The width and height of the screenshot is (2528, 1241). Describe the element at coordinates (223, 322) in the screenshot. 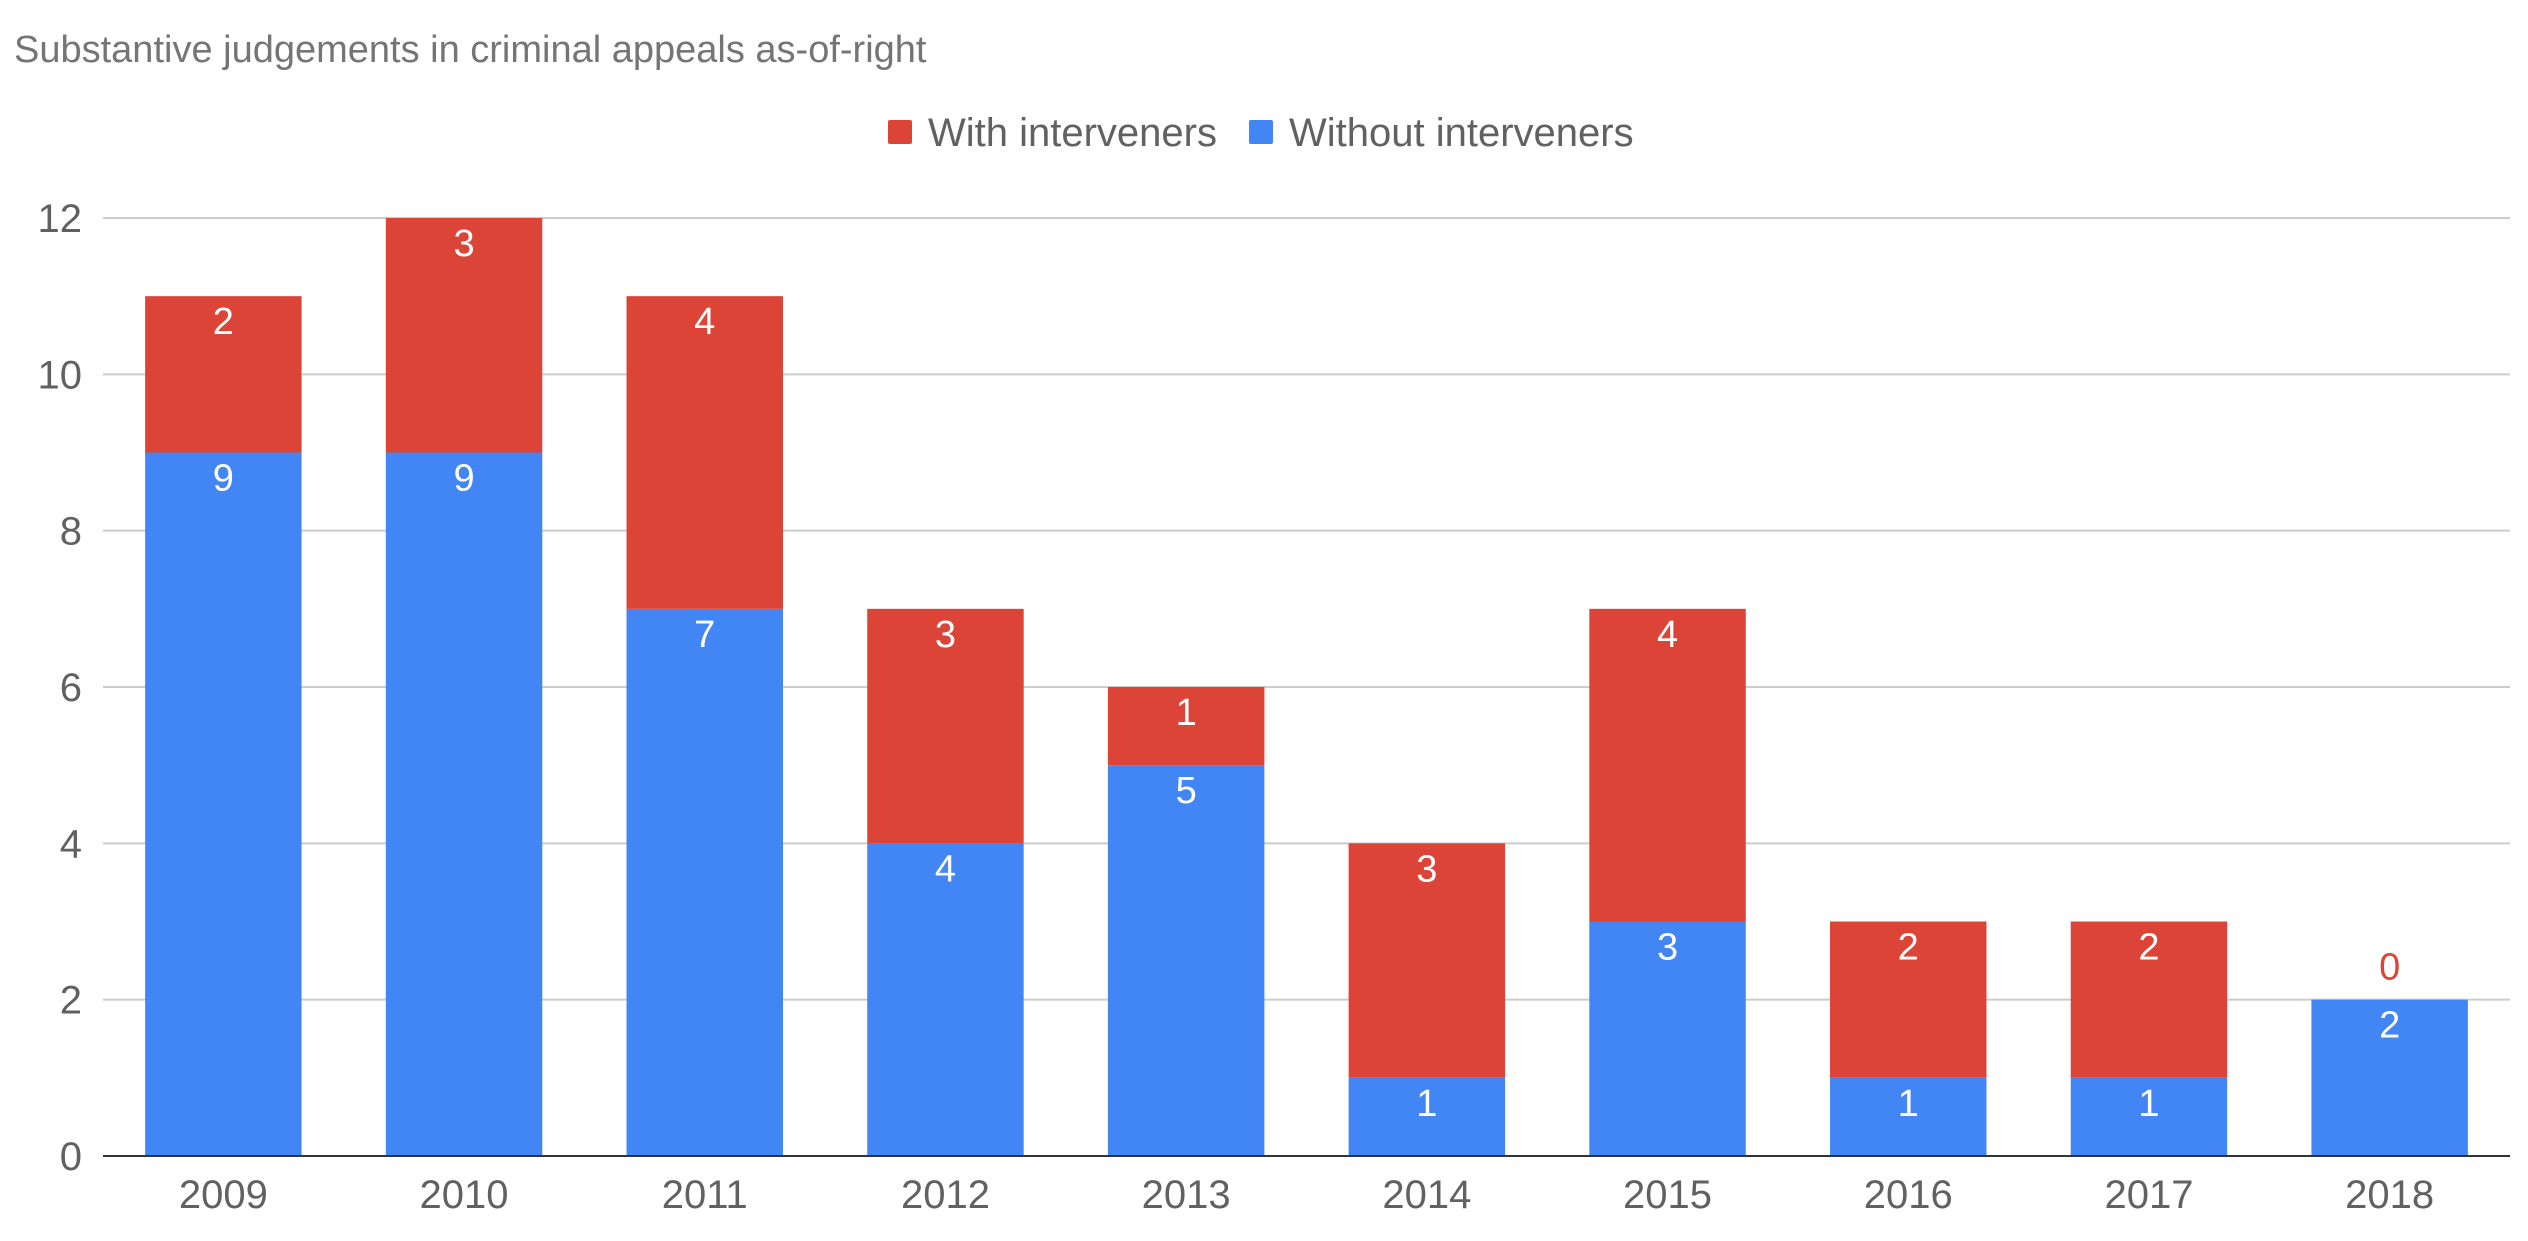

I see `data-label-with-interveners-2009: 2` at that location.